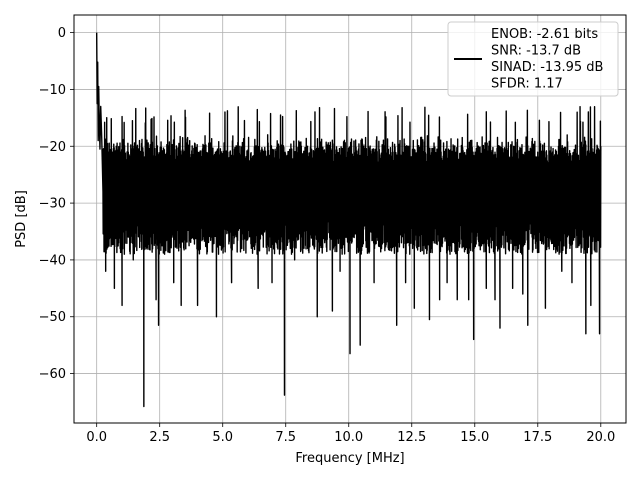 The image size is (640, 480). I want to click on y-tick-label: −40, so click(52, 260).